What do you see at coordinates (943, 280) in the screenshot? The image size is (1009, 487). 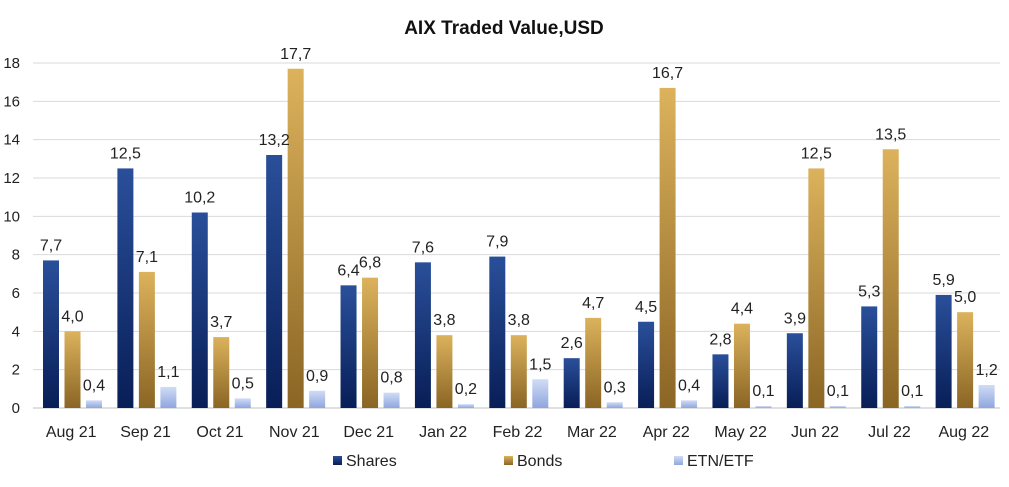 I see `data-label-shares: 5,9` at bounding box center [943, 280].